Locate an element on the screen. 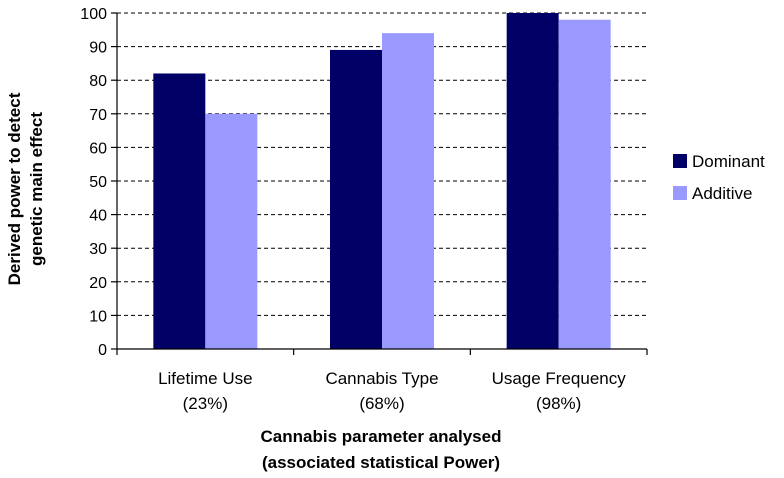 The height and width of the screenshot is (478, 784). x-category-label: Cannabis Type is located at coordinates (381, 378).